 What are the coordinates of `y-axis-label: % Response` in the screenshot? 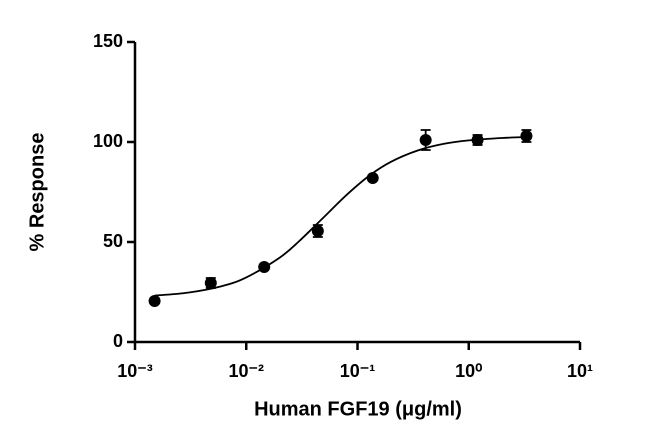 It's located at (37, 192).